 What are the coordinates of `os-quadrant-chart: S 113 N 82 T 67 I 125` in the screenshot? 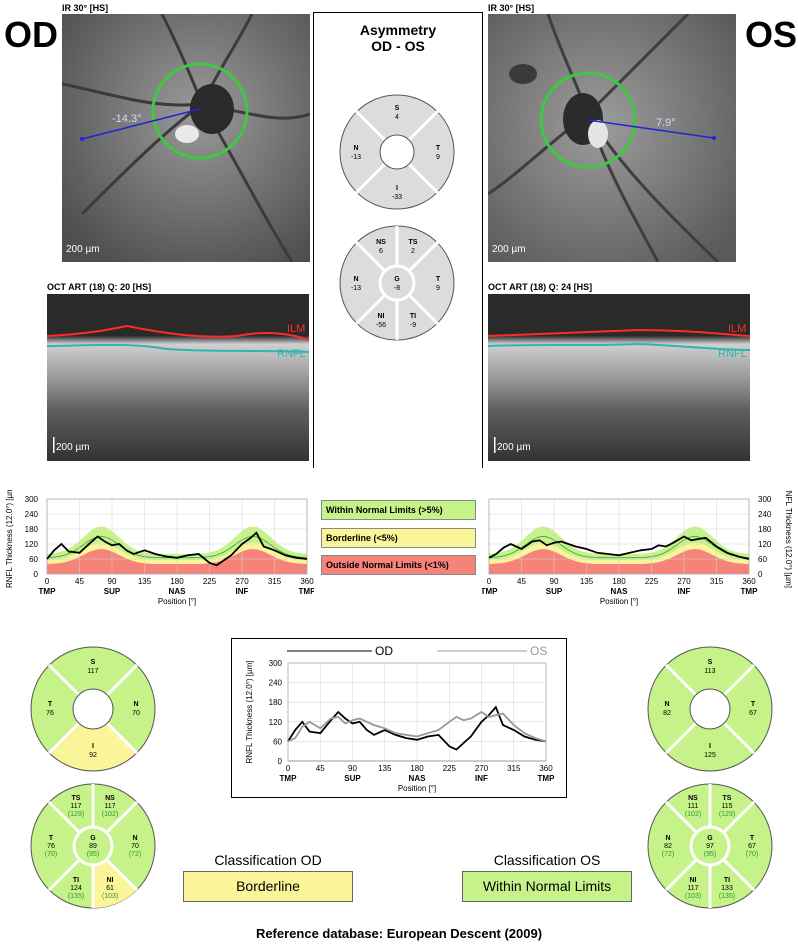 It's located at (710, 709).